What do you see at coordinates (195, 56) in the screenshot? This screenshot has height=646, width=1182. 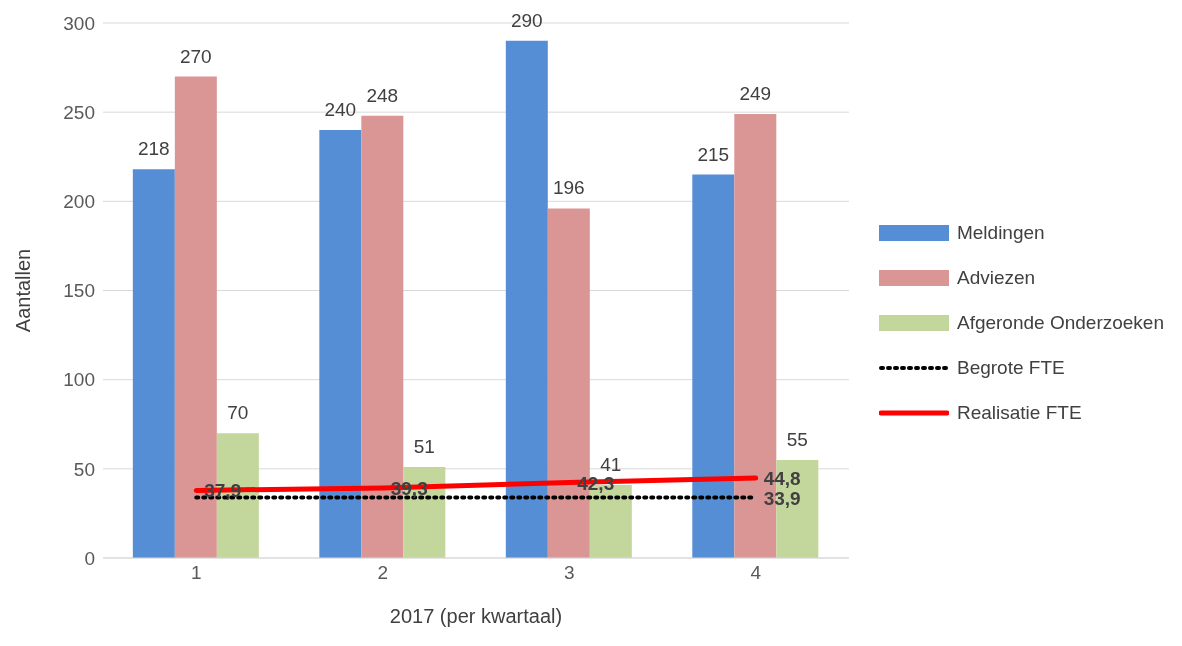 I see `data-label: 270` at bounding box center [195, 56].